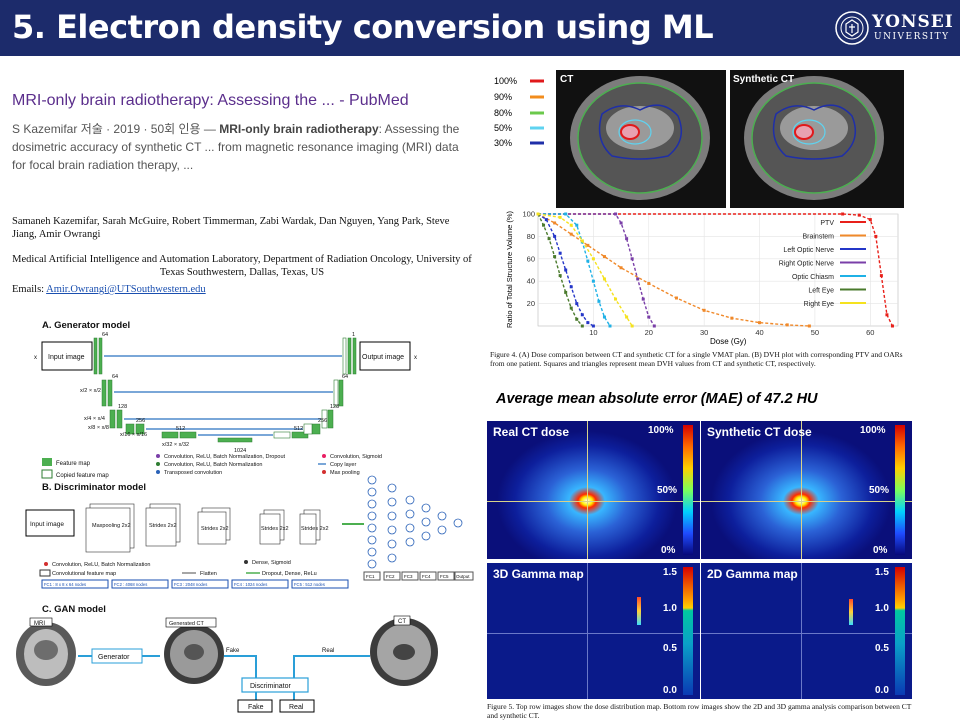 The image size is (960, 720). What do you see at coordinates (250, 584) in the screenshot?
I see `fc-node-label: FC4 : 1024 nodes` at bounding box center [250, 584].